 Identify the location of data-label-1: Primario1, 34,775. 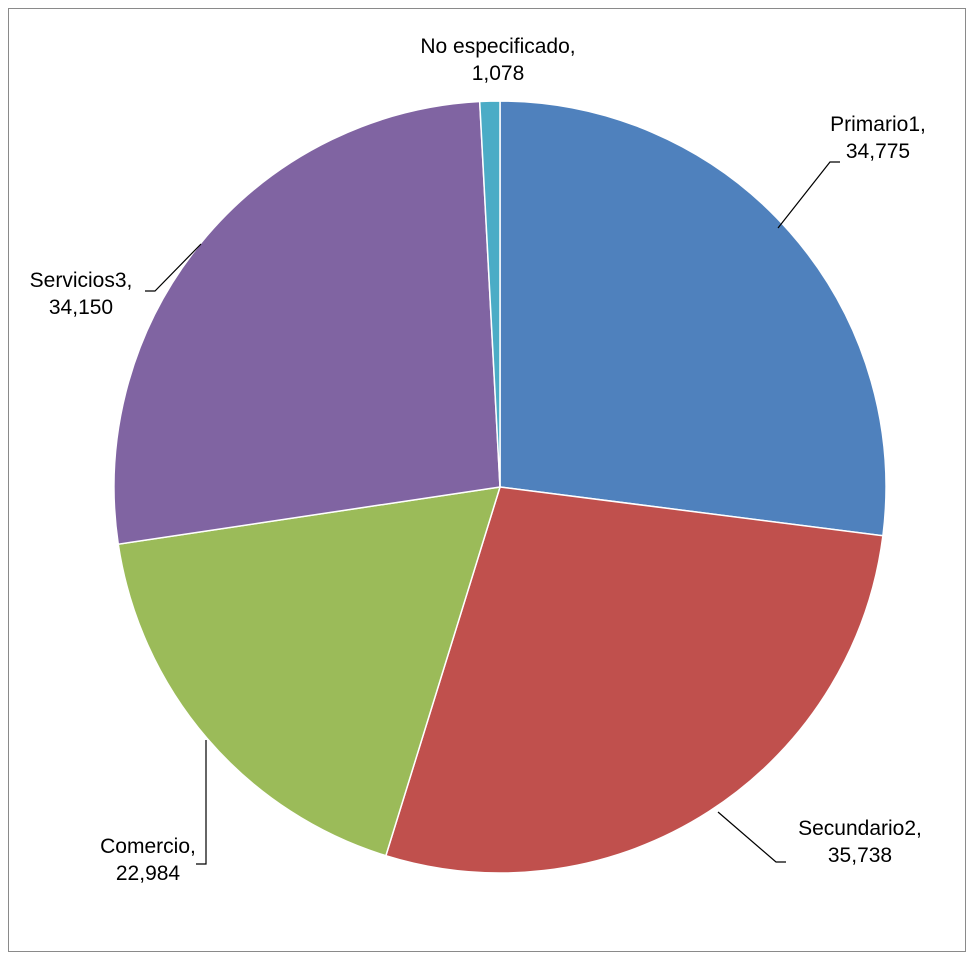
(878, 138).